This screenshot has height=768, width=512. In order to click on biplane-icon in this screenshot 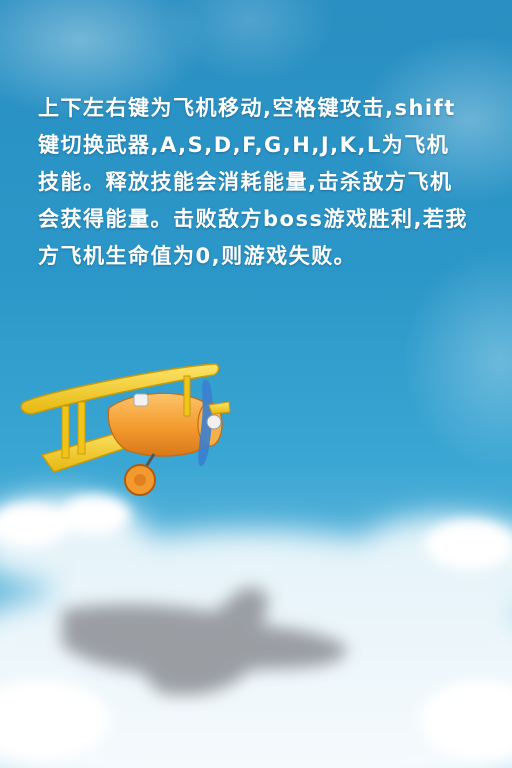, I will do `click(125, 429)`.